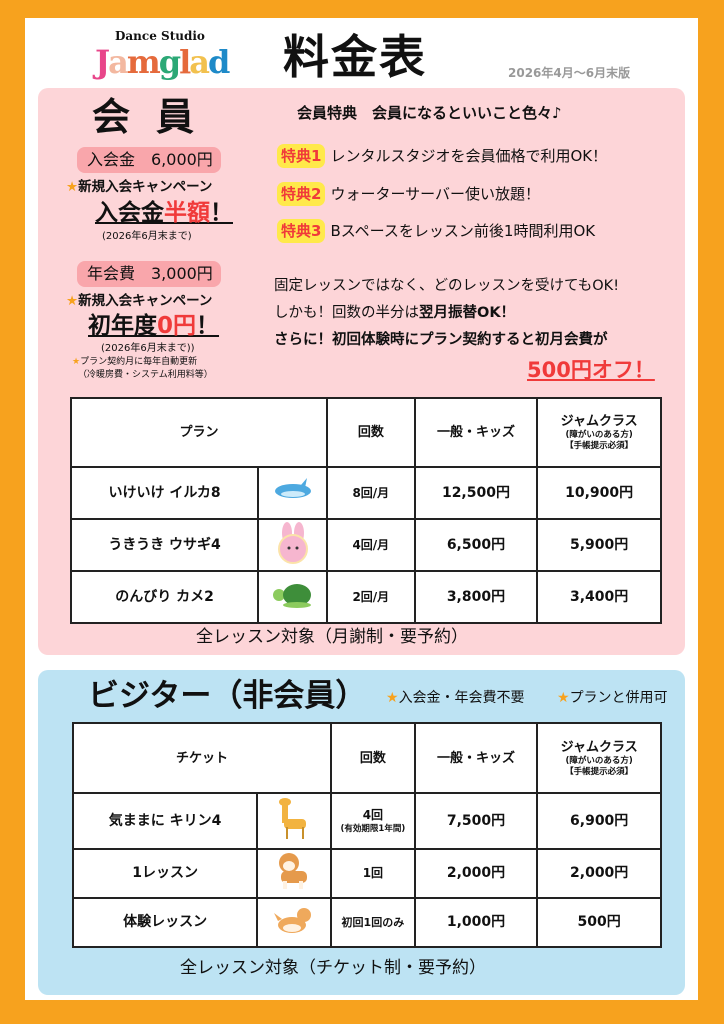  Describe the element at coordinates (455, 698) in the screenshot. I see `visitor-note: ★入会金・年会費不要` at that location.